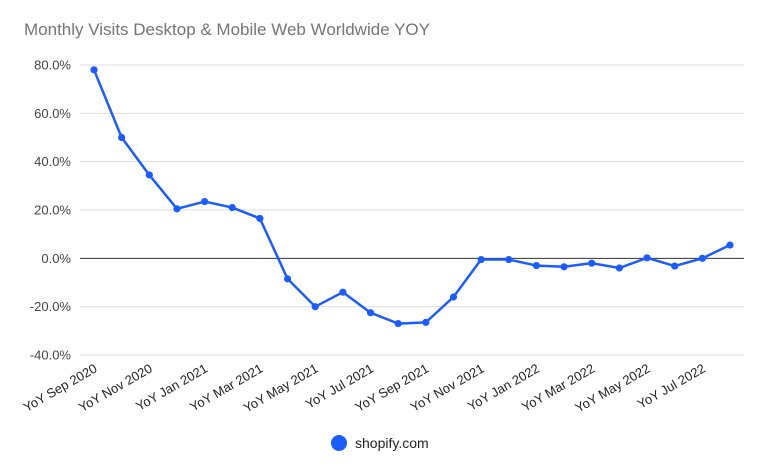 The width and height of the screenshot is (768, 475). I want to click on y-tick-label: 0.0%, so click(56, 258).